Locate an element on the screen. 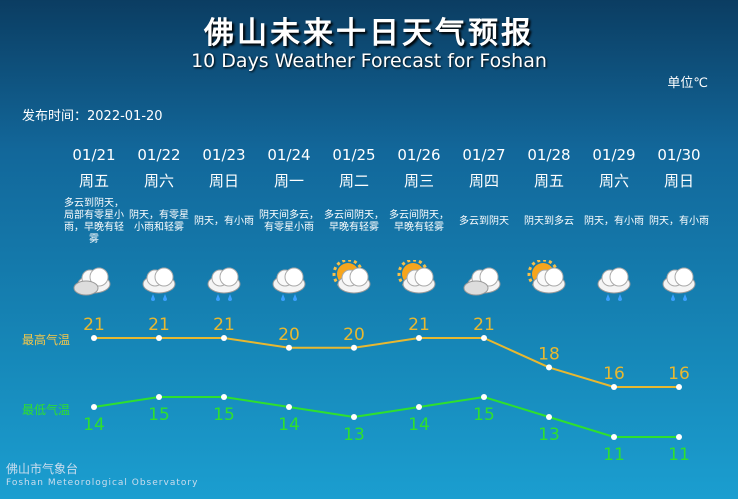 This screenshot has width=738, height=499. day-date: 01/25 is located at coordinates (354, 155).